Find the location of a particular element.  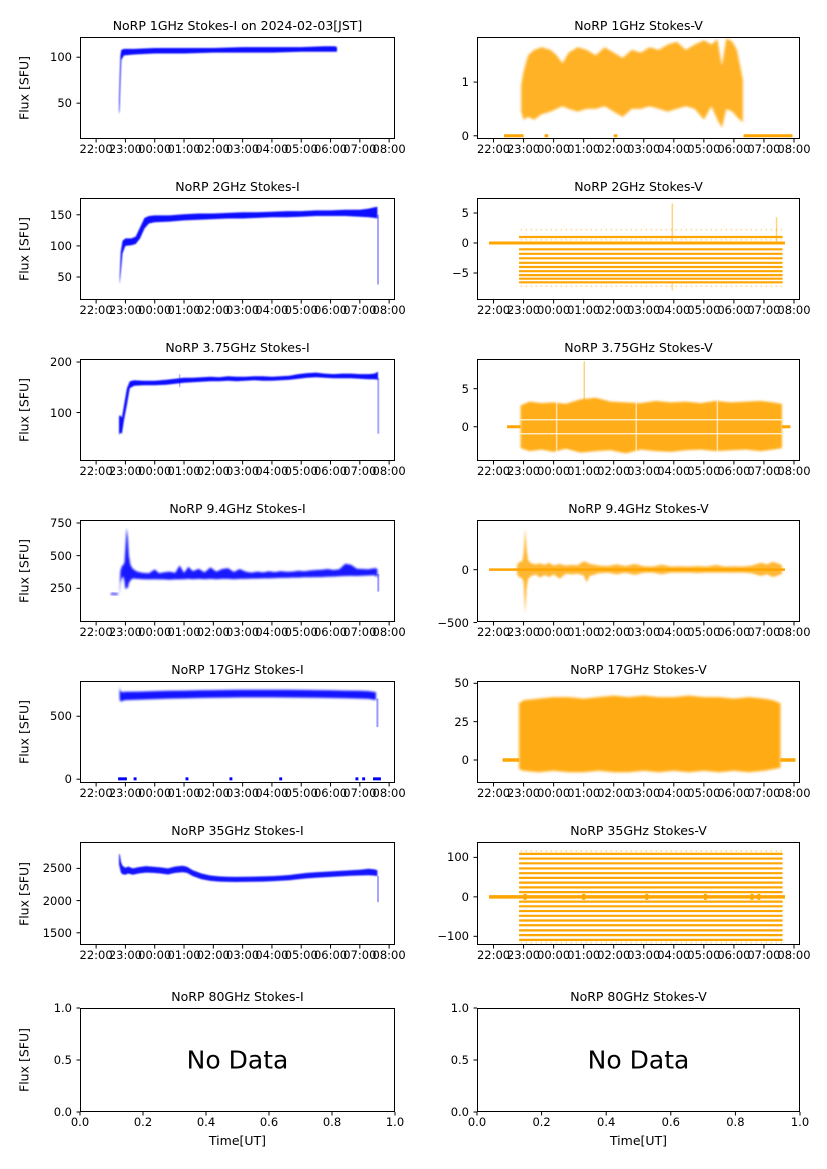

y-tick-label: 1.0 is located at coordinates (62, 1008).